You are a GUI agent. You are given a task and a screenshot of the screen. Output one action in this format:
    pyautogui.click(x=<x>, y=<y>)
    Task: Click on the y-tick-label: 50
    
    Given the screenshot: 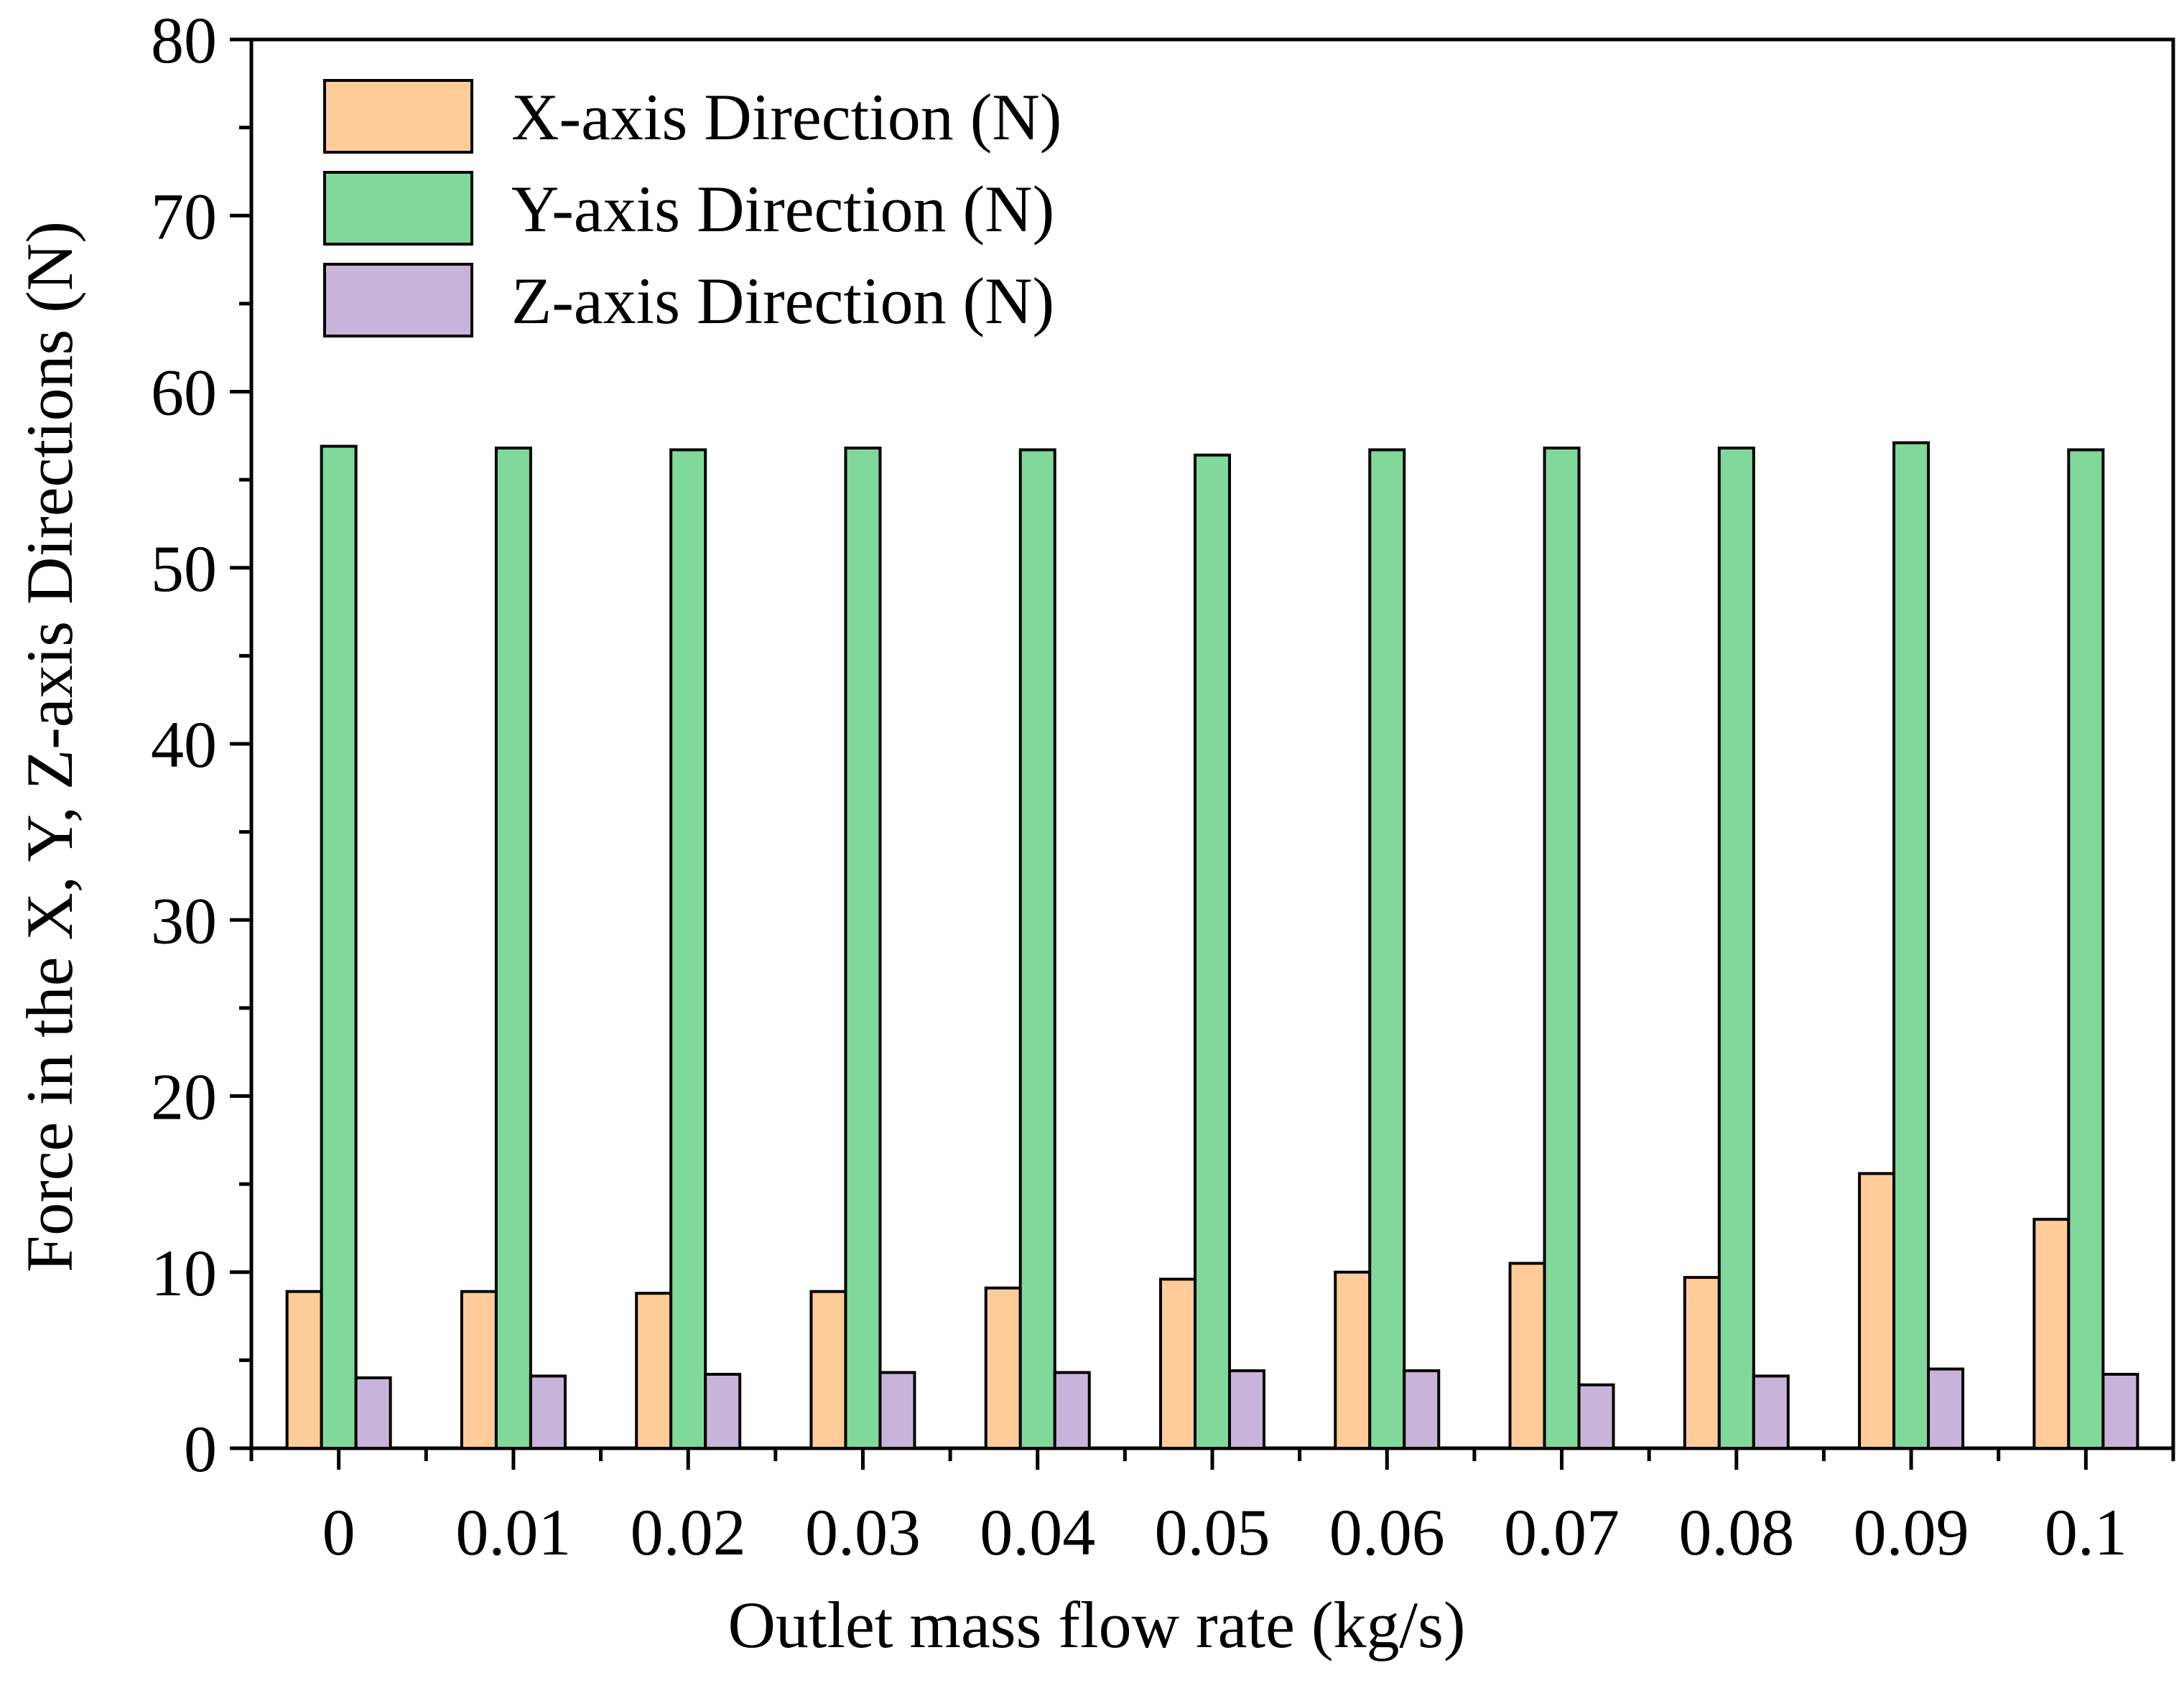 What is the action you would take?
    pyautogui.click(x=184, y=568)
    